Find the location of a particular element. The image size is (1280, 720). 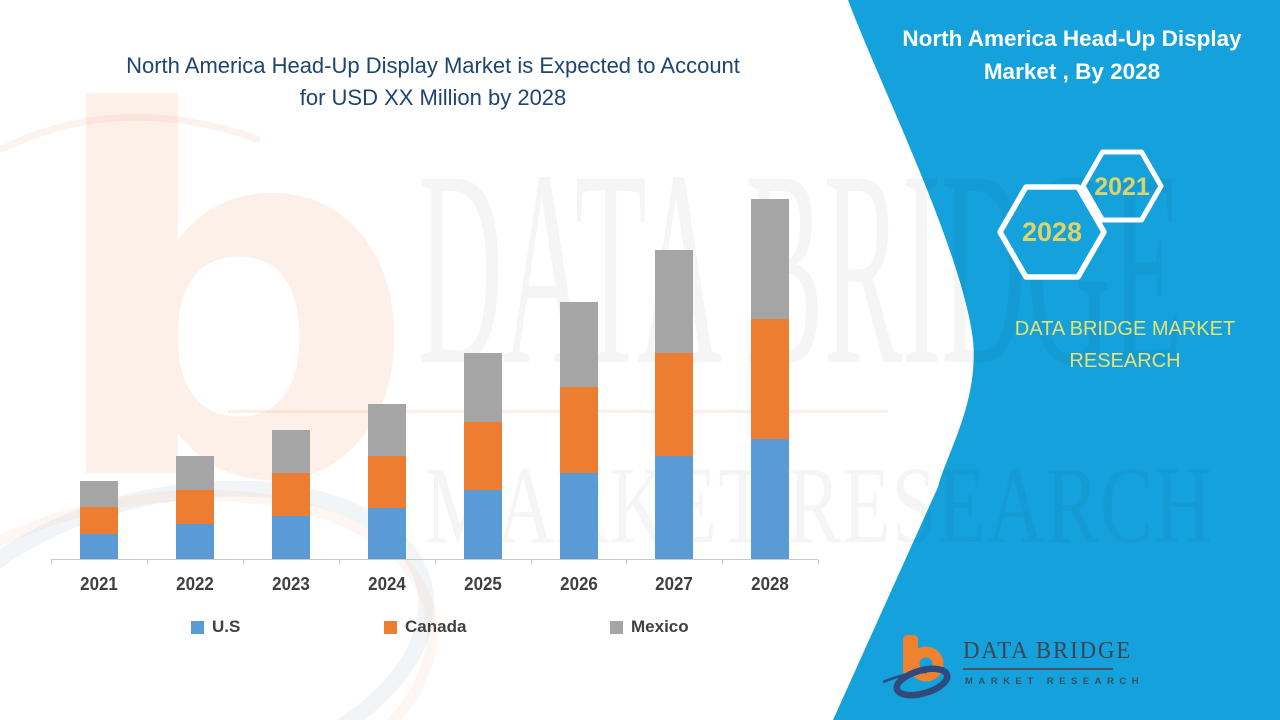

panel-title-line2: Market , By 2028 is located at coordinates (1072, 71).